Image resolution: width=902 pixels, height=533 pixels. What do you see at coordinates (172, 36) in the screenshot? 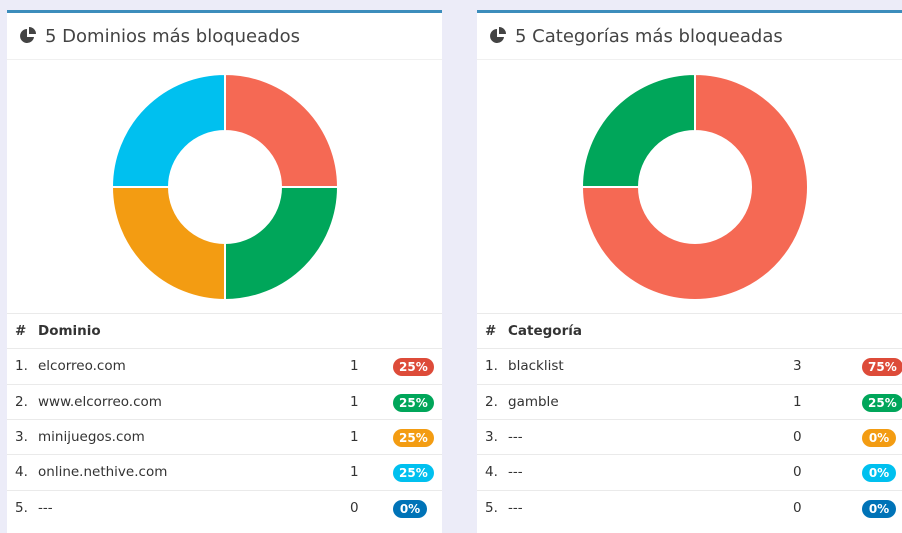
I see `panel-title: 5 Dominios más bloqueados` at bounding box center [172, 36].